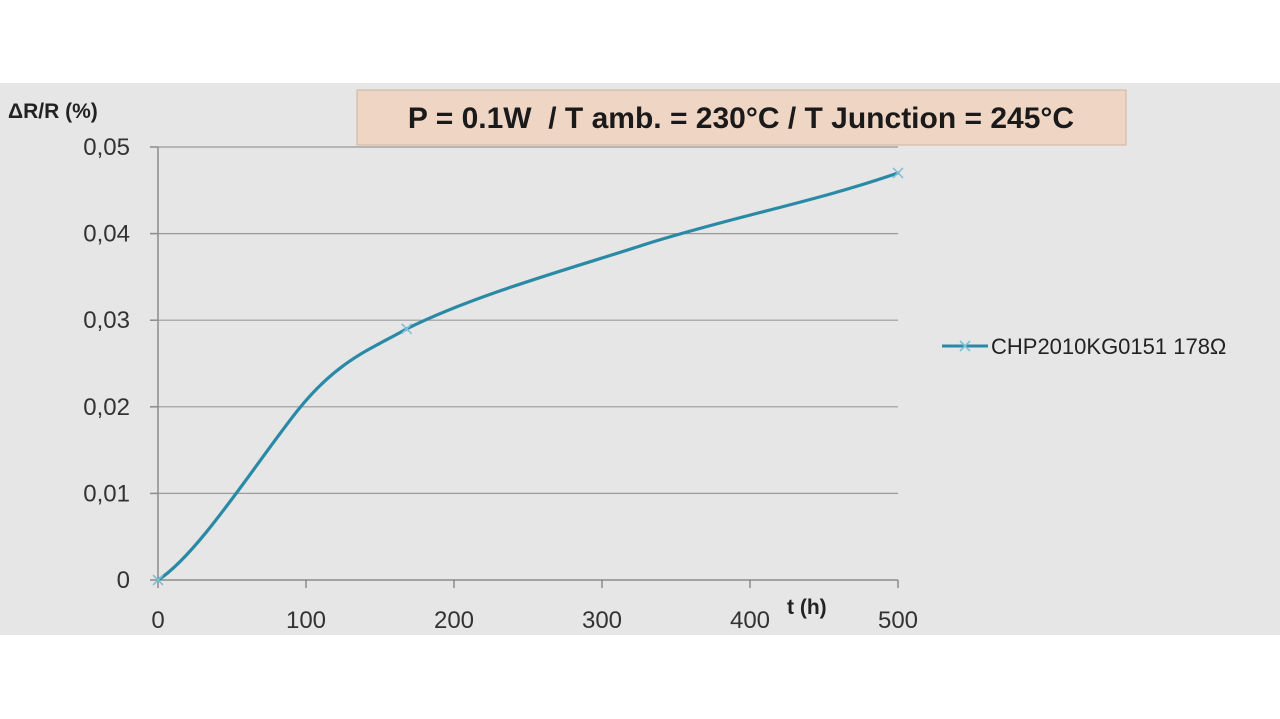 Image resolution: width=1280 pixels, height=719 pixels. Describe the element at coordinates (106, 320) in the screenshot. I see `y-tick-label: 0,03` at that location.